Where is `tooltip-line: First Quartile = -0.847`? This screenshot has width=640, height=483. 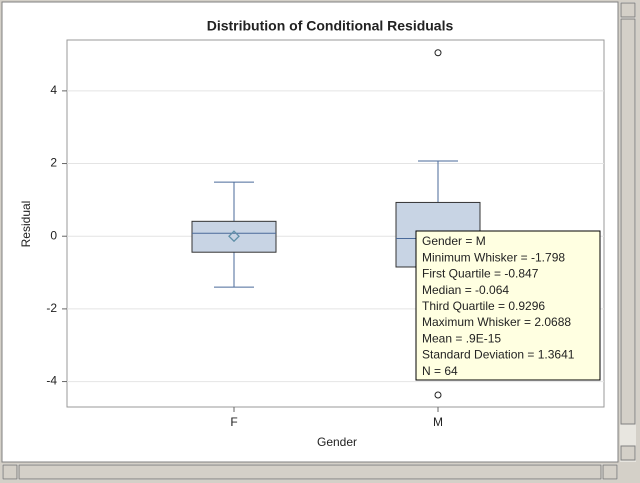
tooltip-line: First Quartile = -0.847 is located at coordinates (480, 274).